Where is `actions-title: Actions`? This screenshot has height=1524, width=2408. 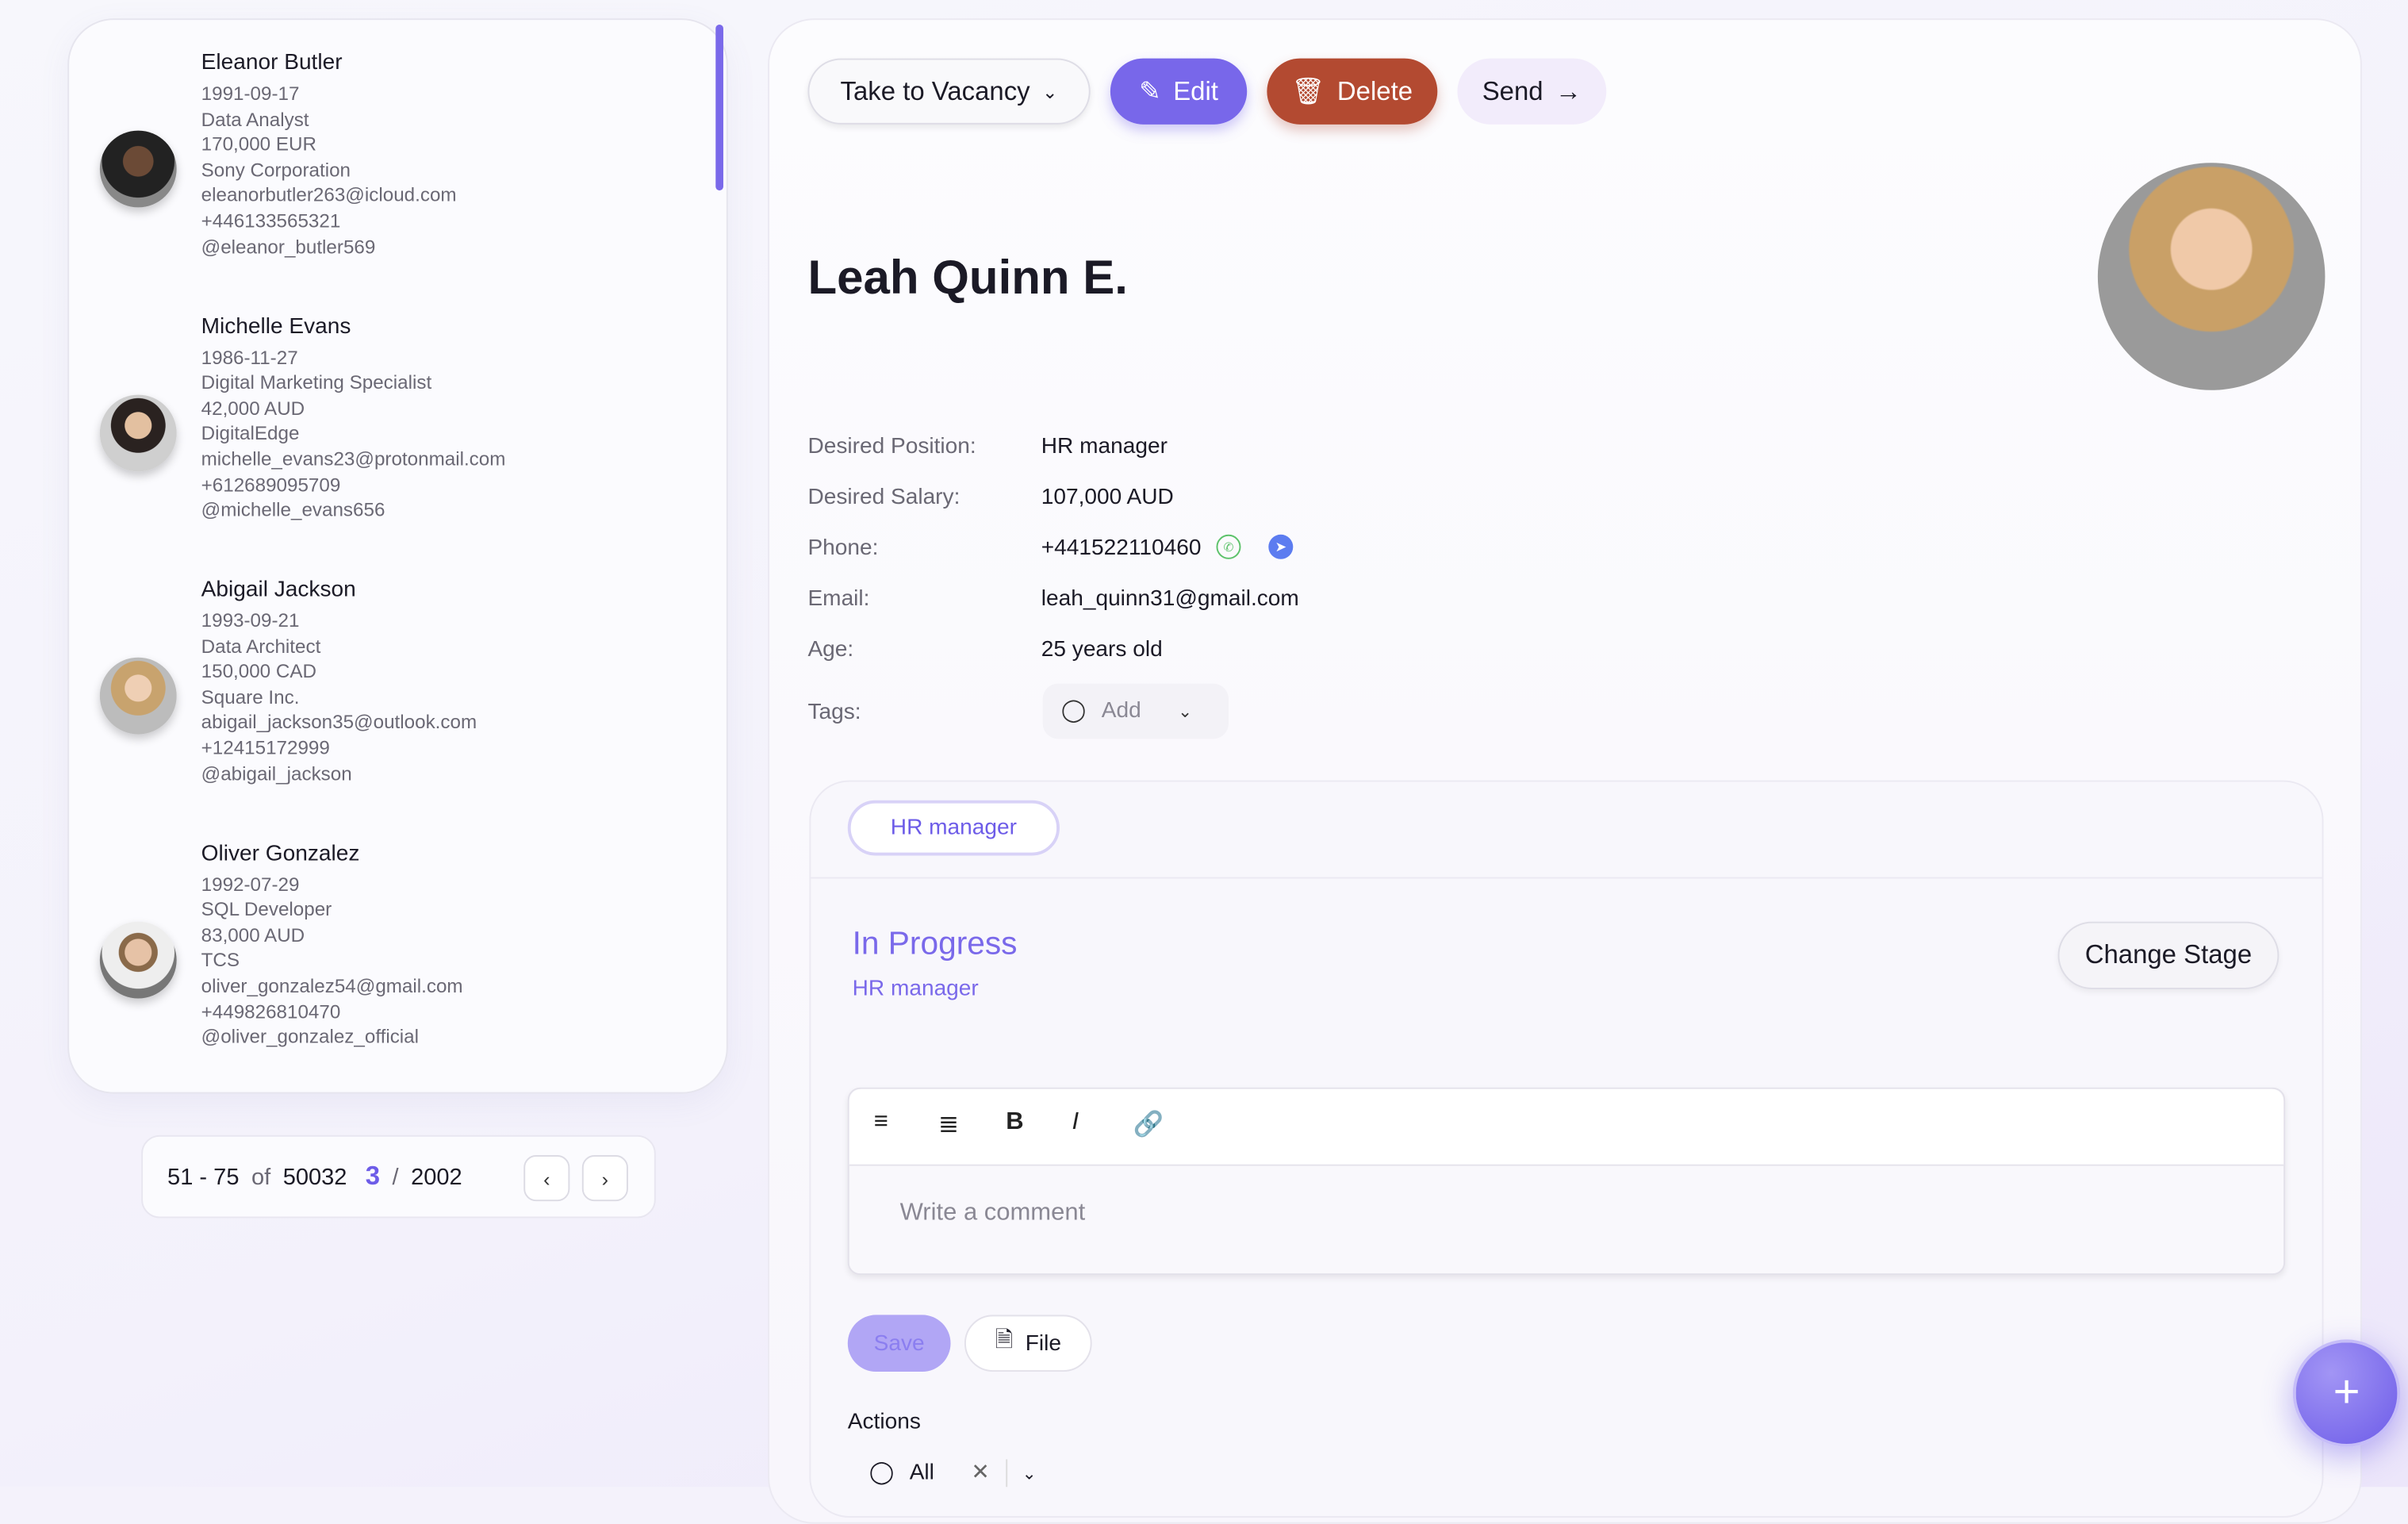 actions-title: Actions is located at coordinates (884, 1422).